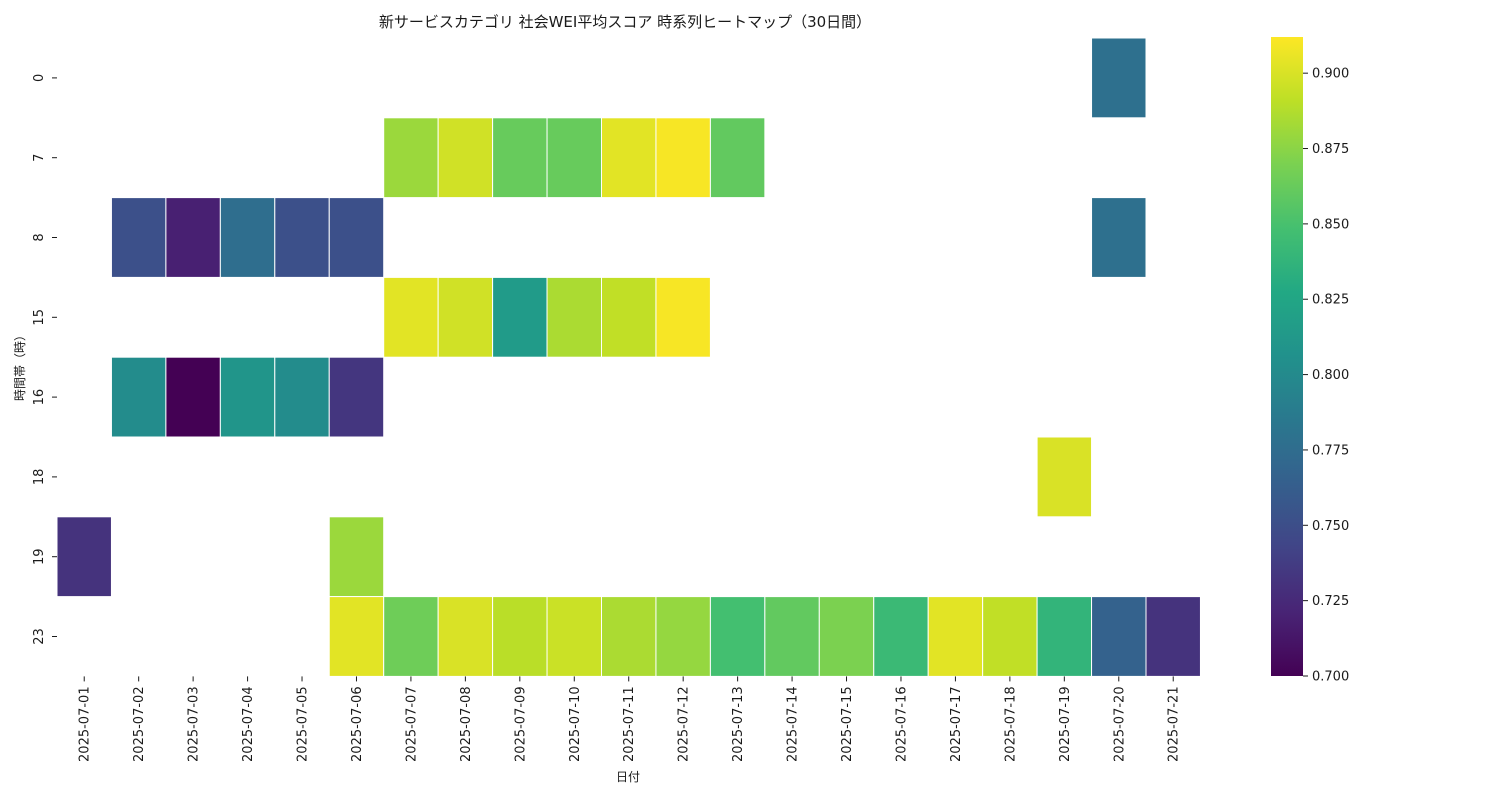 This screenshot has height=800, width=1500. Describe the element at coordinates (303, 724) in the screenshot. I see `x-tick-label: 2025-07-05` at that location.